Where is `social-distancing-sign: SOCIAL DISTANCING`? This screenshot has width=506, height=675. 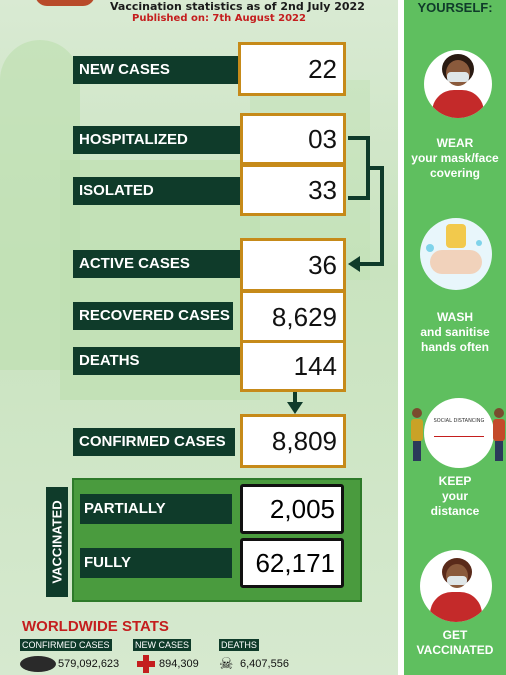 social-distancing-sign: SOCIAL DISTANCING is located at coordinates (459, 421).